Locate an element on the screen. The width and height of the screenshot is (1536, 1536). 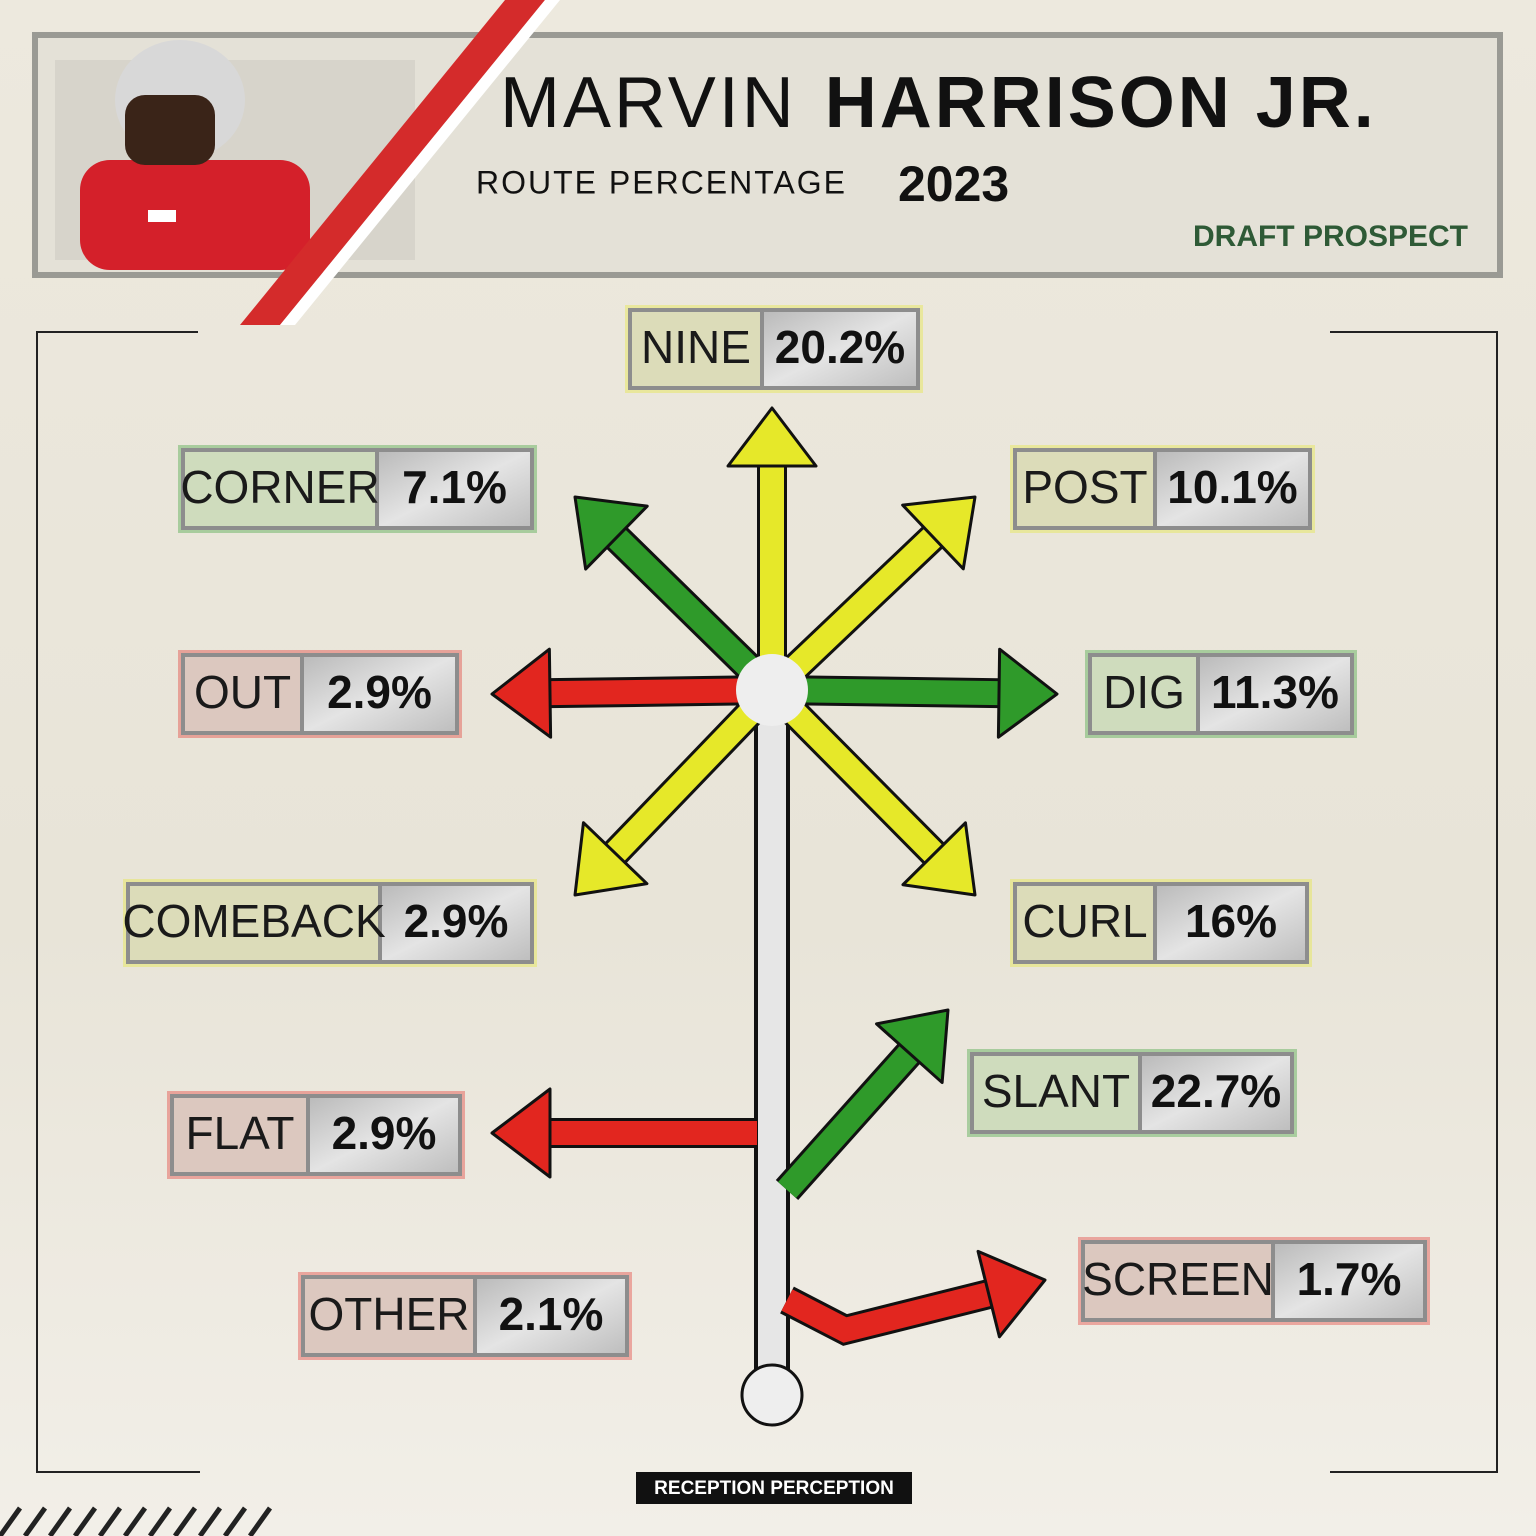
route-name: DIG is located at coordinates (1144, 692).